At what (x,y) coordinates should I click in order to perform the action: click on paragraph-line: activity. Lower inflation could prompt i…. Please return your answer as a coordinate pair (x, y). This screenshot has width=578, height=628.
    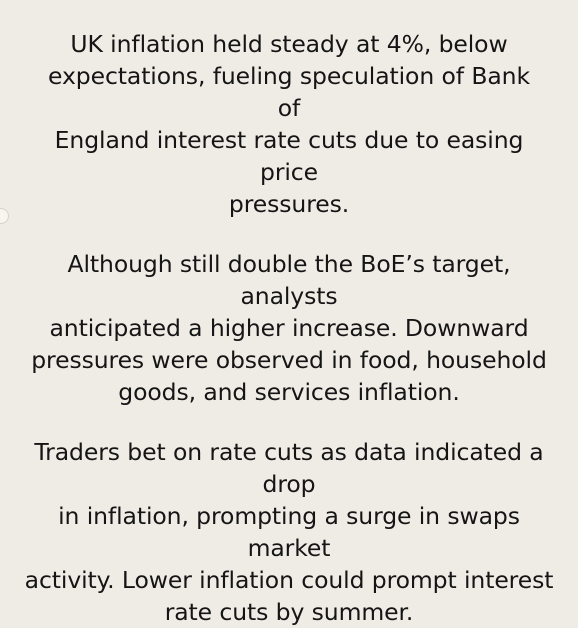
    Looking at the image, I should click on (289, 580).